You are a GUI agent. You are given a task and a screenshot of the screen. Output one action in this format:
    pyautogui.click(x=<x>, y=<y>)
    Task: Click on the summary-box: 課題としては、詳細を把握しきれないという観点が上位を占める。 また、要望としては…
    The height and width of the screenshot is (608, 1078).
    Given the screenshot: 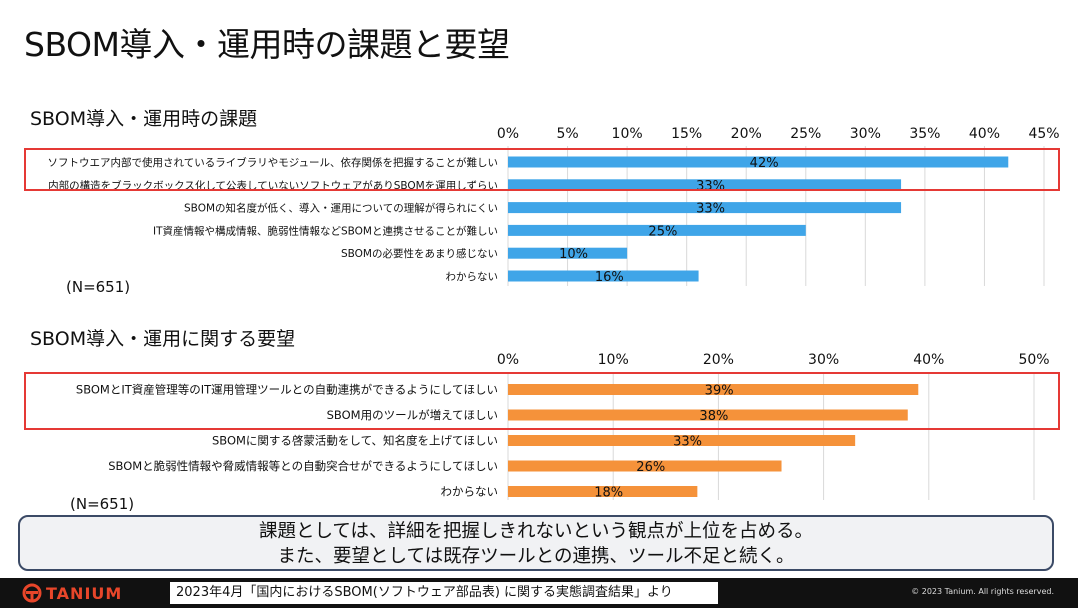 What is the action you would take?
    pyautogui.click(x=536, y=543)
    